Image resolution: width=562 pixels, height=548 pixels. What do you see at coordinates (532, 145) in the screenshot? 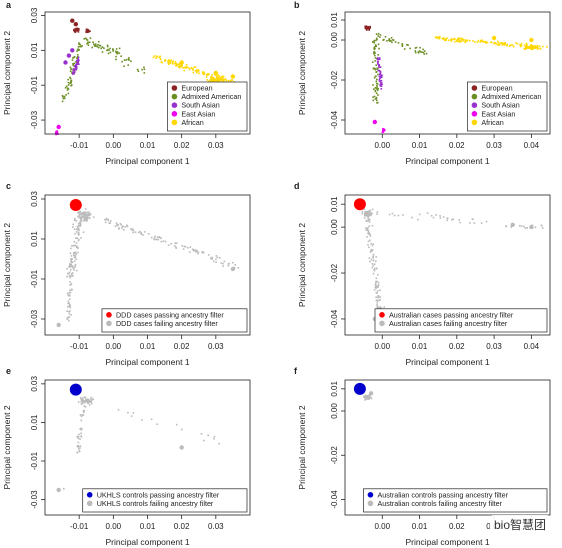
I see `x-tick-label: 0.04` at bounding box center [532, 145].